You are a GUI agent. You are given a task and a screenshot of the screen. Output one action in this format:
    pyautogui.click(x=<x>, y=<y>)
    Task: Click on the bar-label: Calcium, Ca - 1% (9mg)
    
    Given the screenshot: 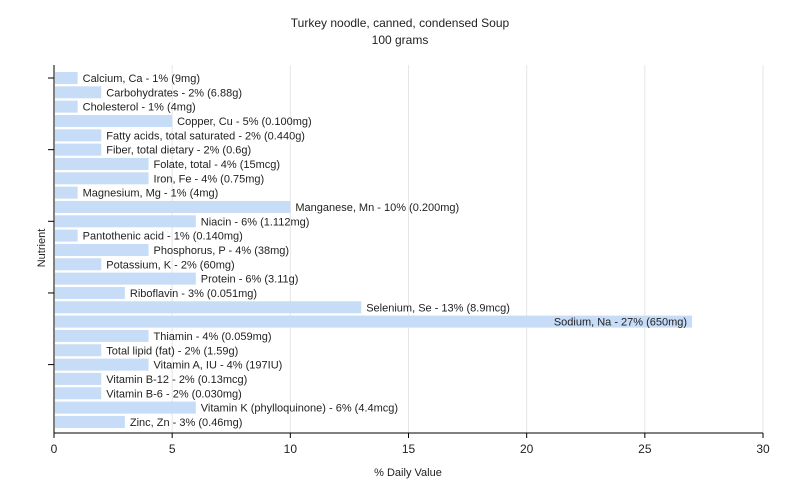 What is the action you would take?
    pyautogui.click(x=141, y=79)
    